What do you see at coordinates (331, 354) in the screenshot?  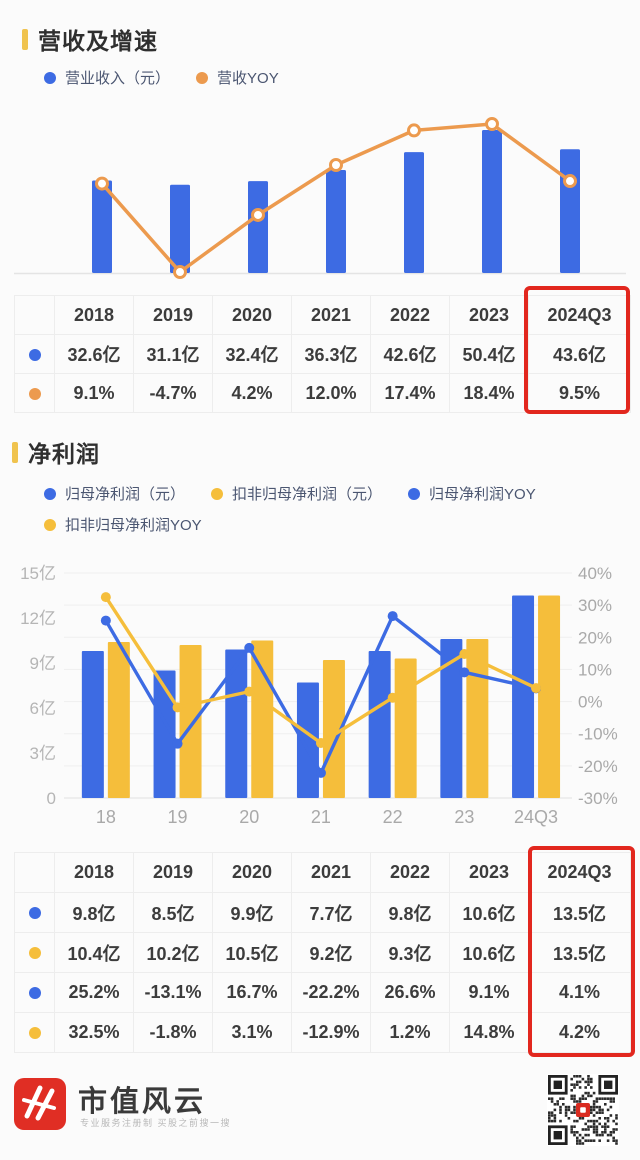 I see `table-cell: 36.3亿` at bounding box center [331, 354].